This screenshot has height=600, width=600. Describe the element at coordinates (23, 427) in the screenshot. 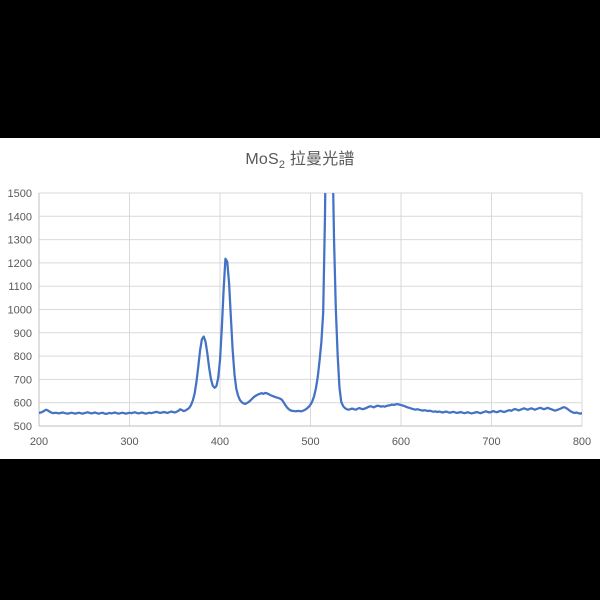

I see `y-axis-tick-label: 500` at that location.